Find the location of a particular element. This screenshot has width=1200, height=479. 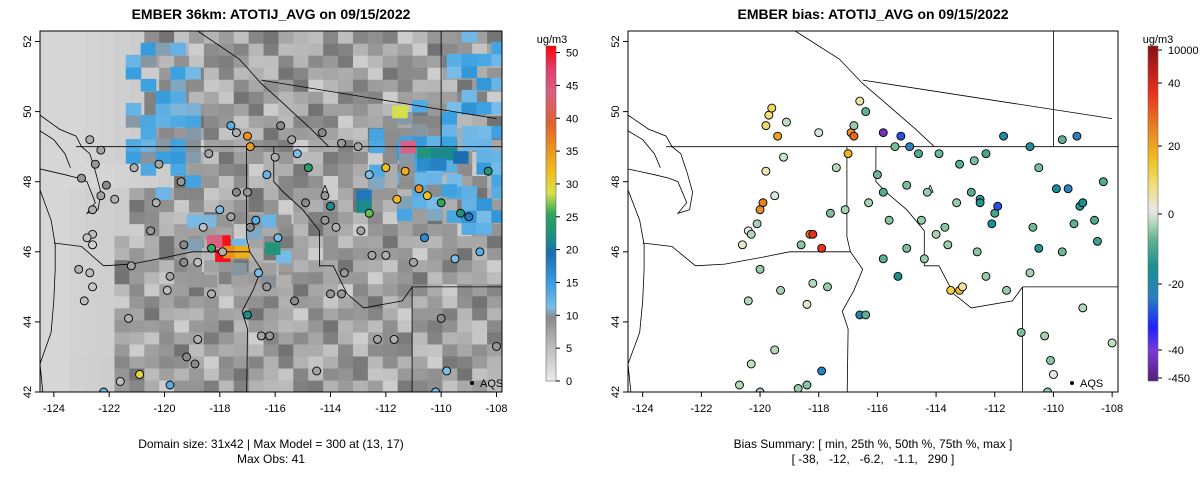

y-tick-label: 42 is located at coordinates (28, 392).